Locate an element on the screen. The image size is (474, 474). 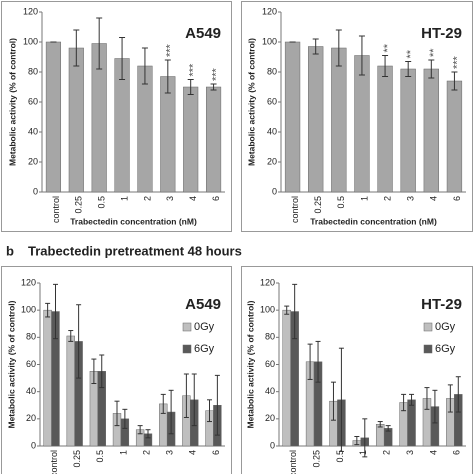
x-axis-label: Trabectedin concentration (nM) is located at coordinates (133, 221).